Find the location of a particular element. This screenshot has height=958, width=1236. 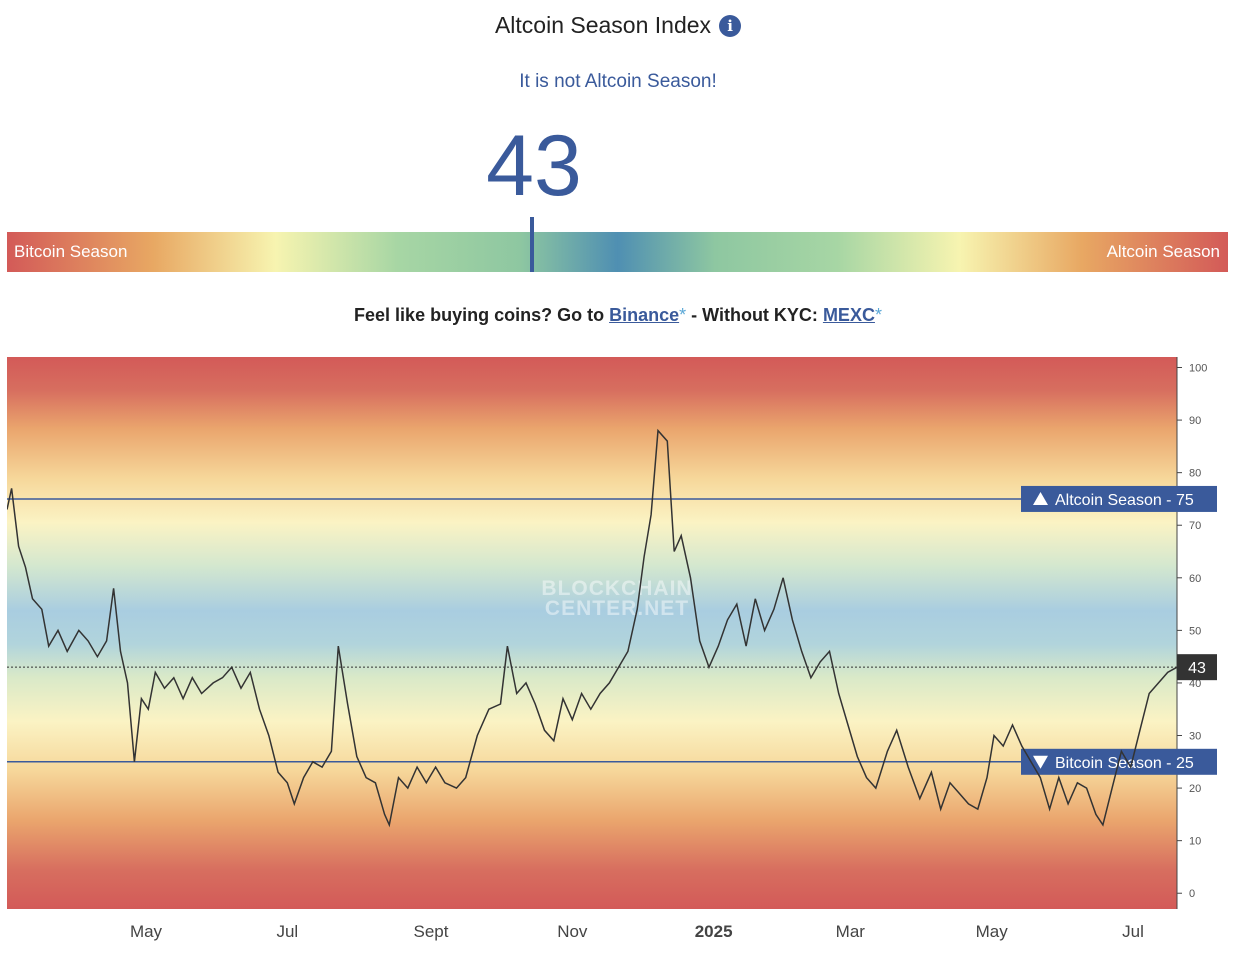

x-tick-label: 2025 is located at coordinates (714, 931).